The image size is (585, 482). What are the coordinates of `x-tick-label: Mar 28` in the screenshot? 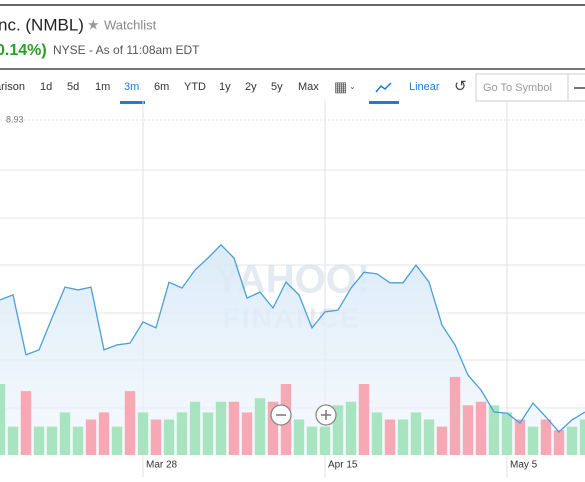 It's located at (162, 465).